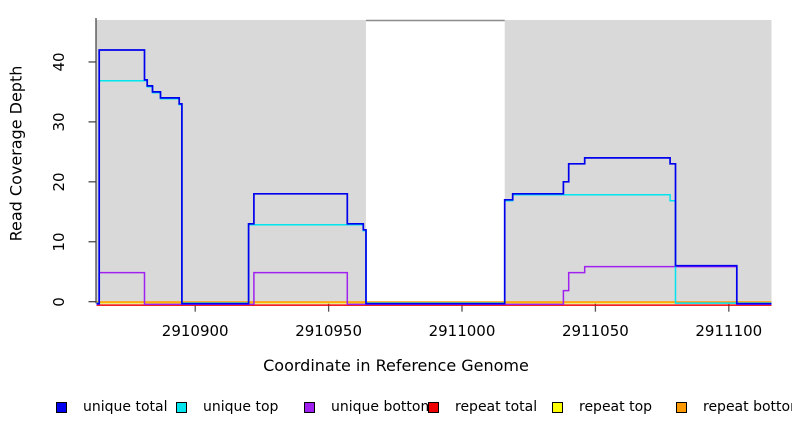 The width and height of the screenshot is (792, 432). Describe the element at coordinates (125, 407) in the screenshot. I see `legend-label: unique total` at that location.